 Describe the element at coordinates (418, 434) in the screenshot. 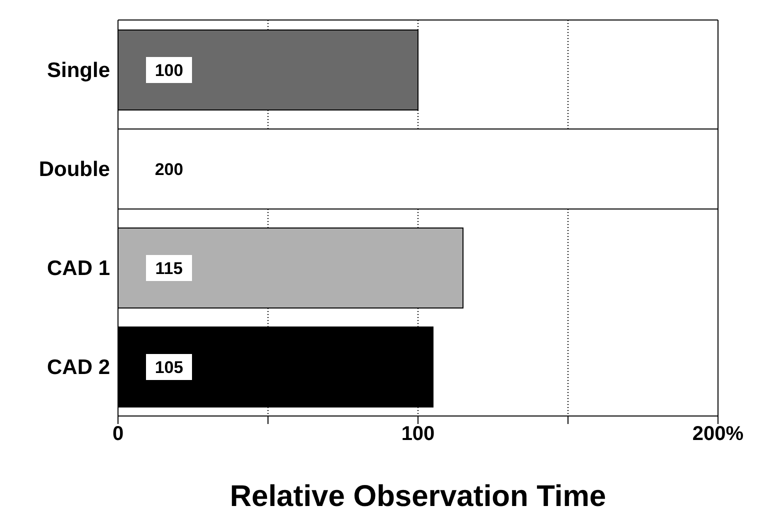

I see `x-tick-label: 100` at that location.